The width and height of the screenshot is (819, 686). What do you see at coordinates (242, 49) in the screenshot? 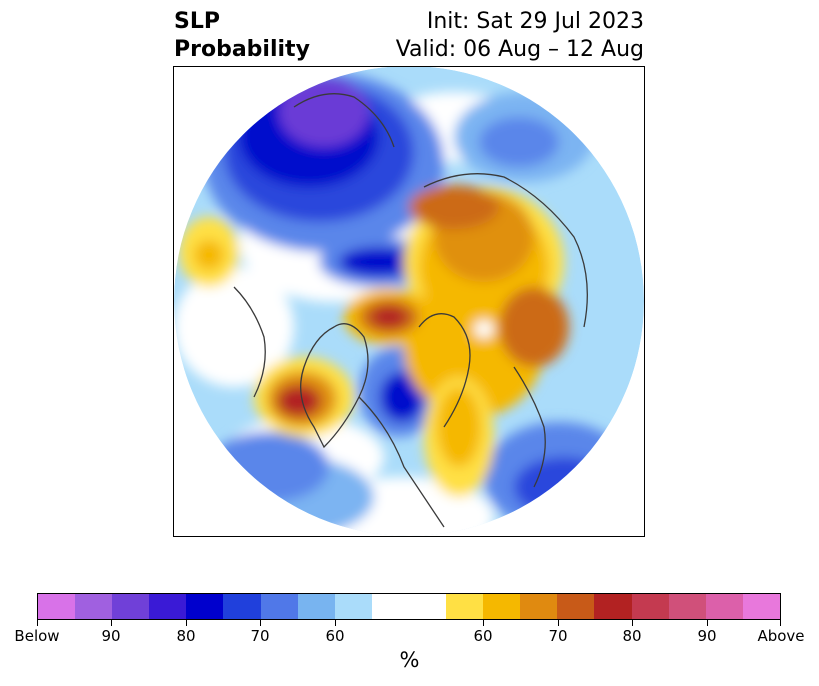
I see `title-type: Probability` at bounding box center [242, 49].